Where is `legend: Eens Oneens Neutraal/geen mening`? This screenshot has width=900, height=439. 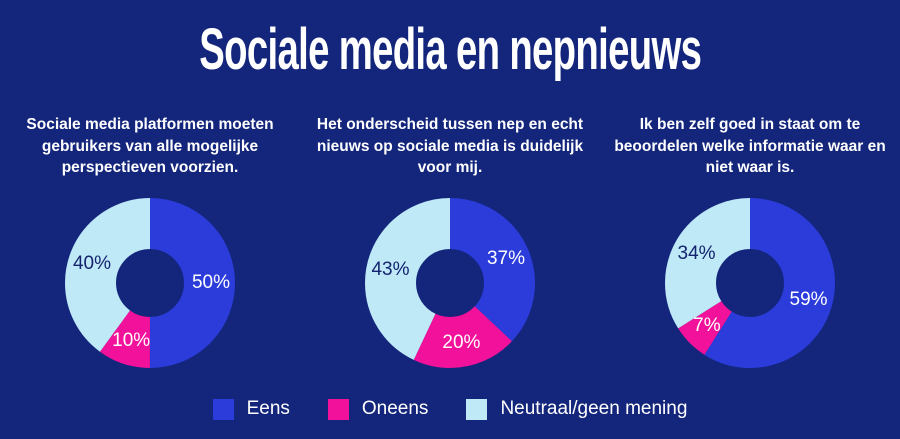
legend: Eens Oneens Neutraal/geen mening is located at coordinates (450, 409).